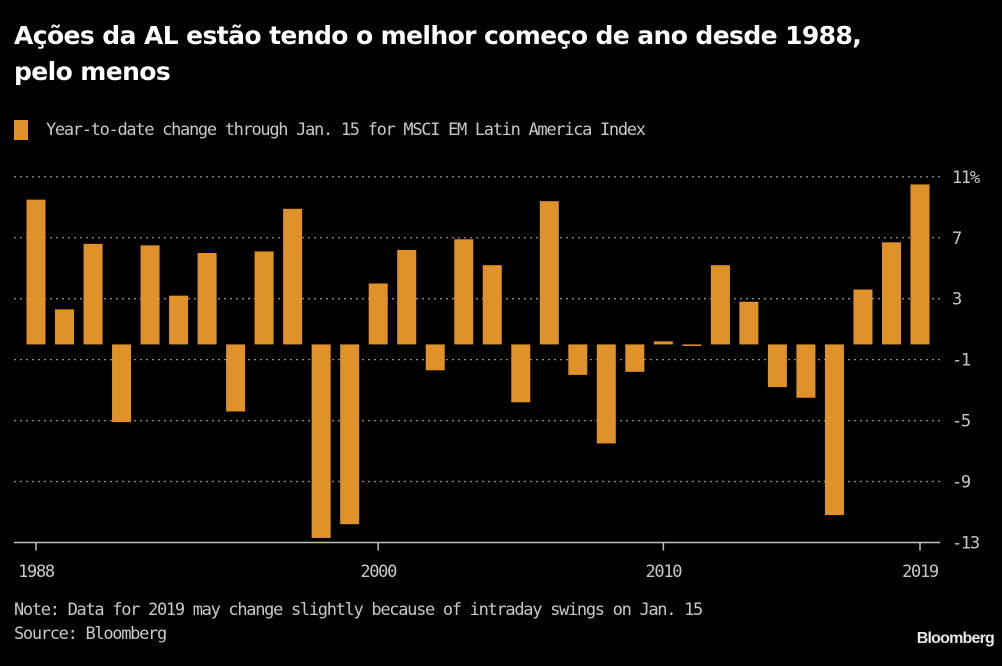 Image resolution: width=1002 pixels, height=666 pixels. I want to click on bar-2000, so click(378, 314).